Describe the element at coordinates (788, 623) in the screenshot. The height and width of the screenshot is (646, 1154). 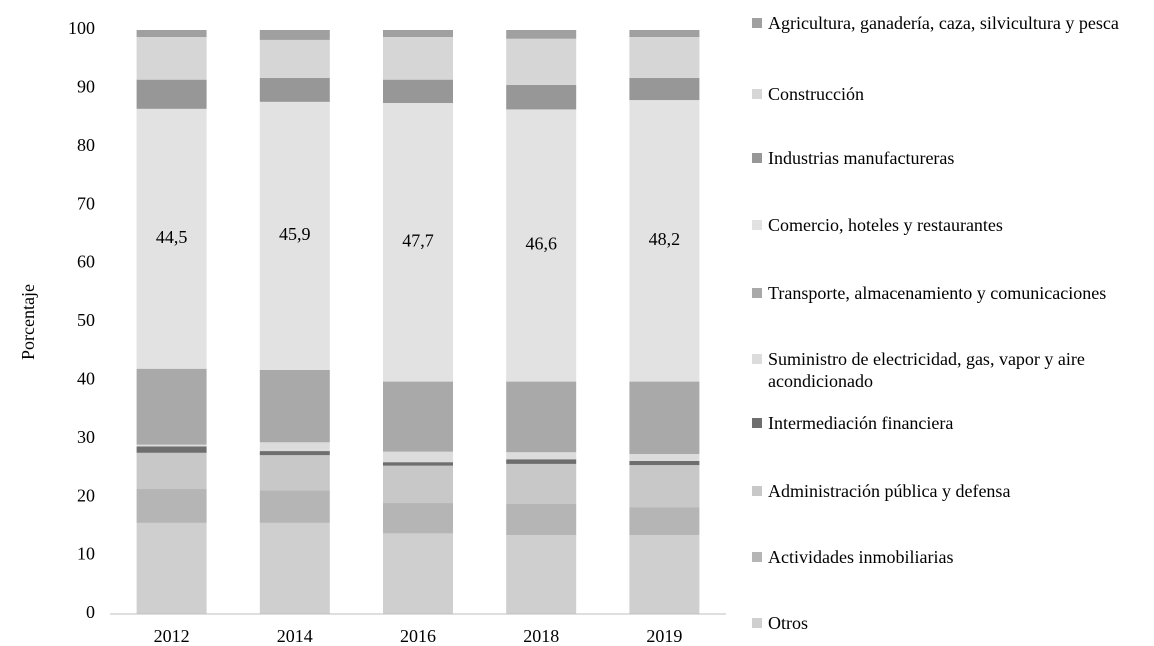
I see `legend-label: Otros` at that location.